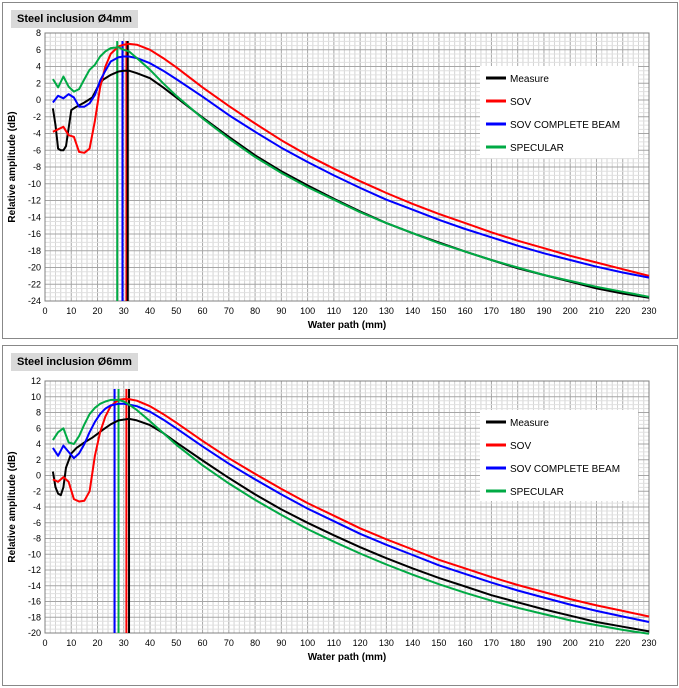 The height and width of the screenshot is (688, 679). What do you see at coordinates (36, 381) in the screenshot?
I see `y-tick-label: 12` at bounding box center [36, 381].